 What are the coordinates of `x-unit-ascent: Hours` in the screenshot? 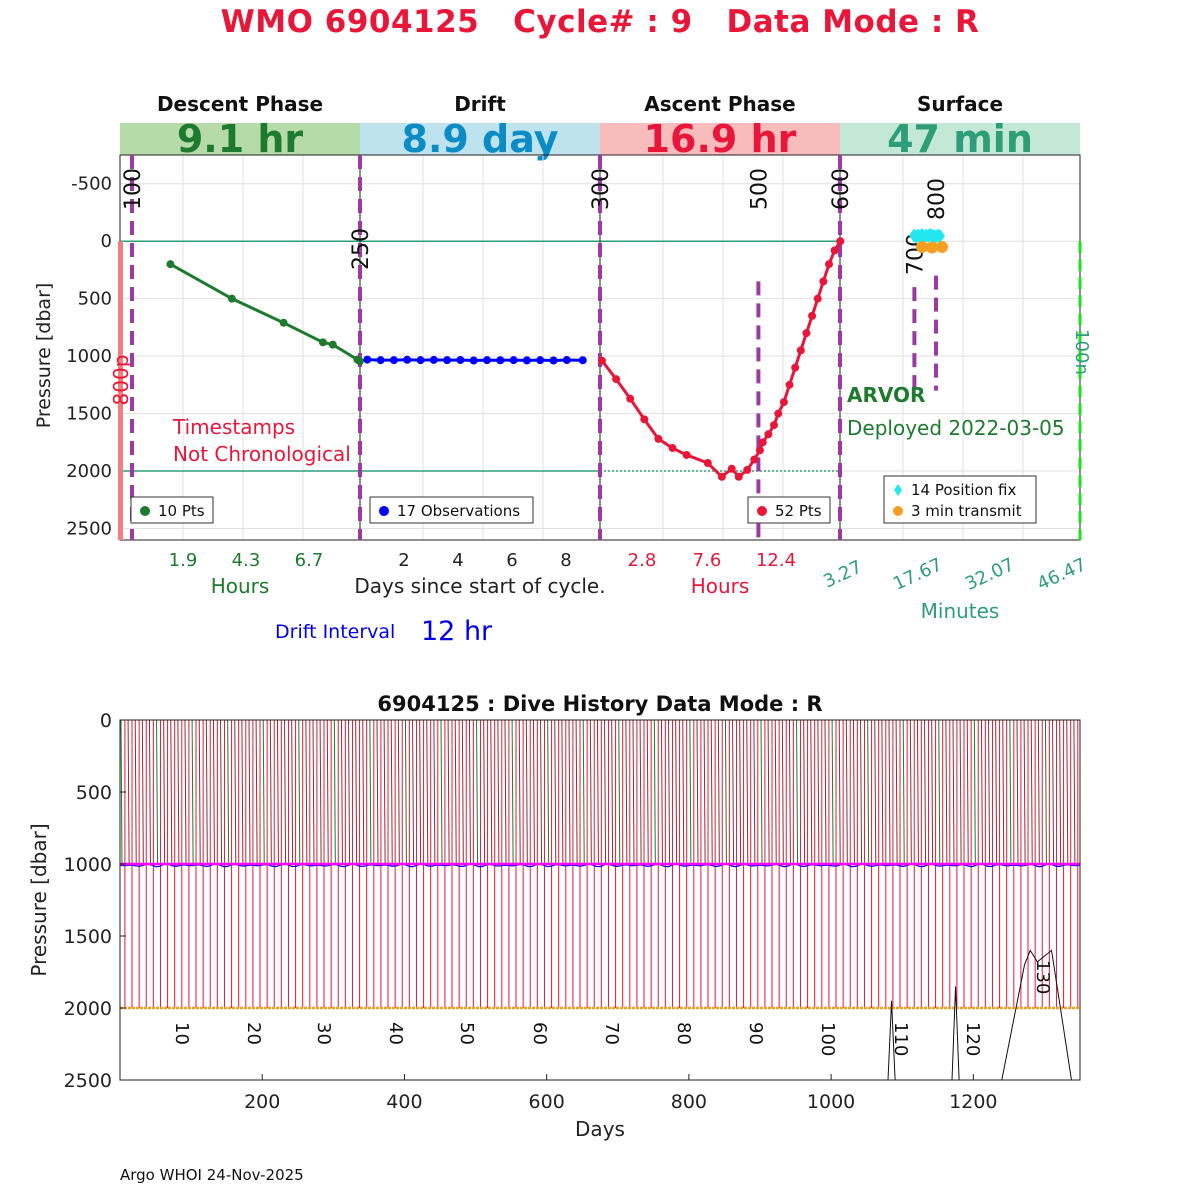 It's located at (720, 586).